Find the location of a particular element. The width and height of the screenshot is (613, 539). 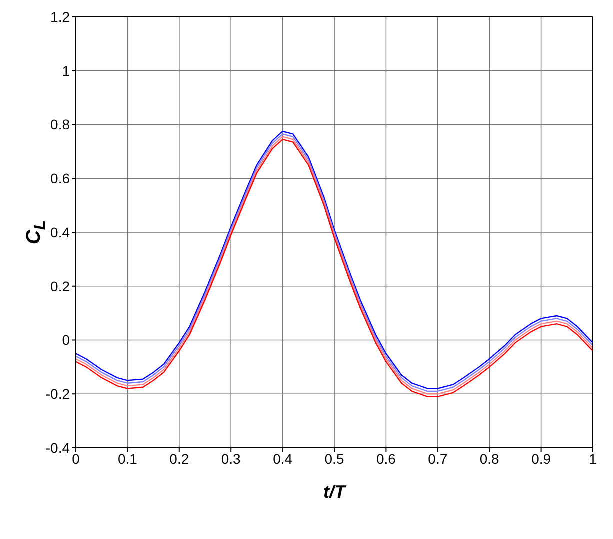

x-tick-label: 0.6 is located at coordinates (386, 458).